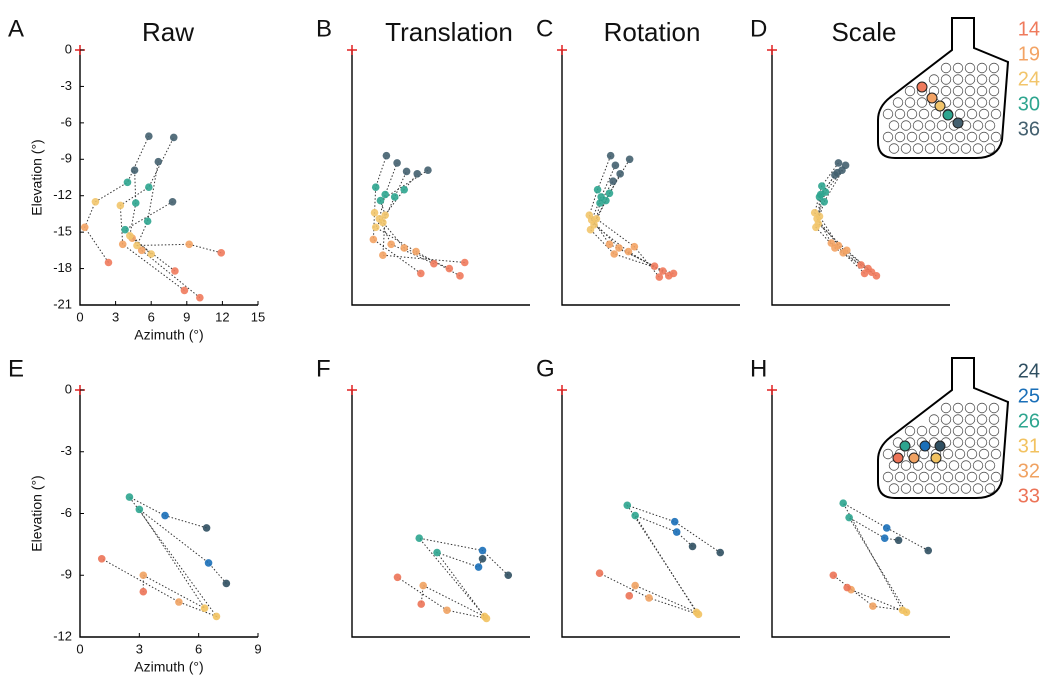  What do you see at coordinates (186, 316) in the screenshot?
I see `x-tick-label: 9` at bounding box center [186, 316].